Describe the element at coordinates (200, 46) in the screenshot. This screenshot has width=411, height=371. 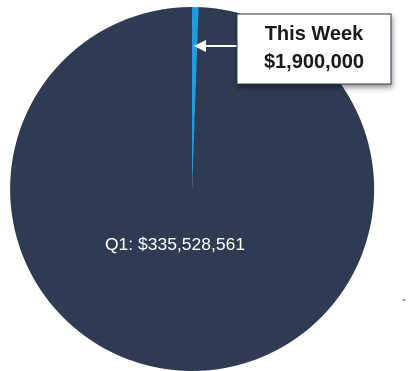
I see `callout-arrow-head` at that location.